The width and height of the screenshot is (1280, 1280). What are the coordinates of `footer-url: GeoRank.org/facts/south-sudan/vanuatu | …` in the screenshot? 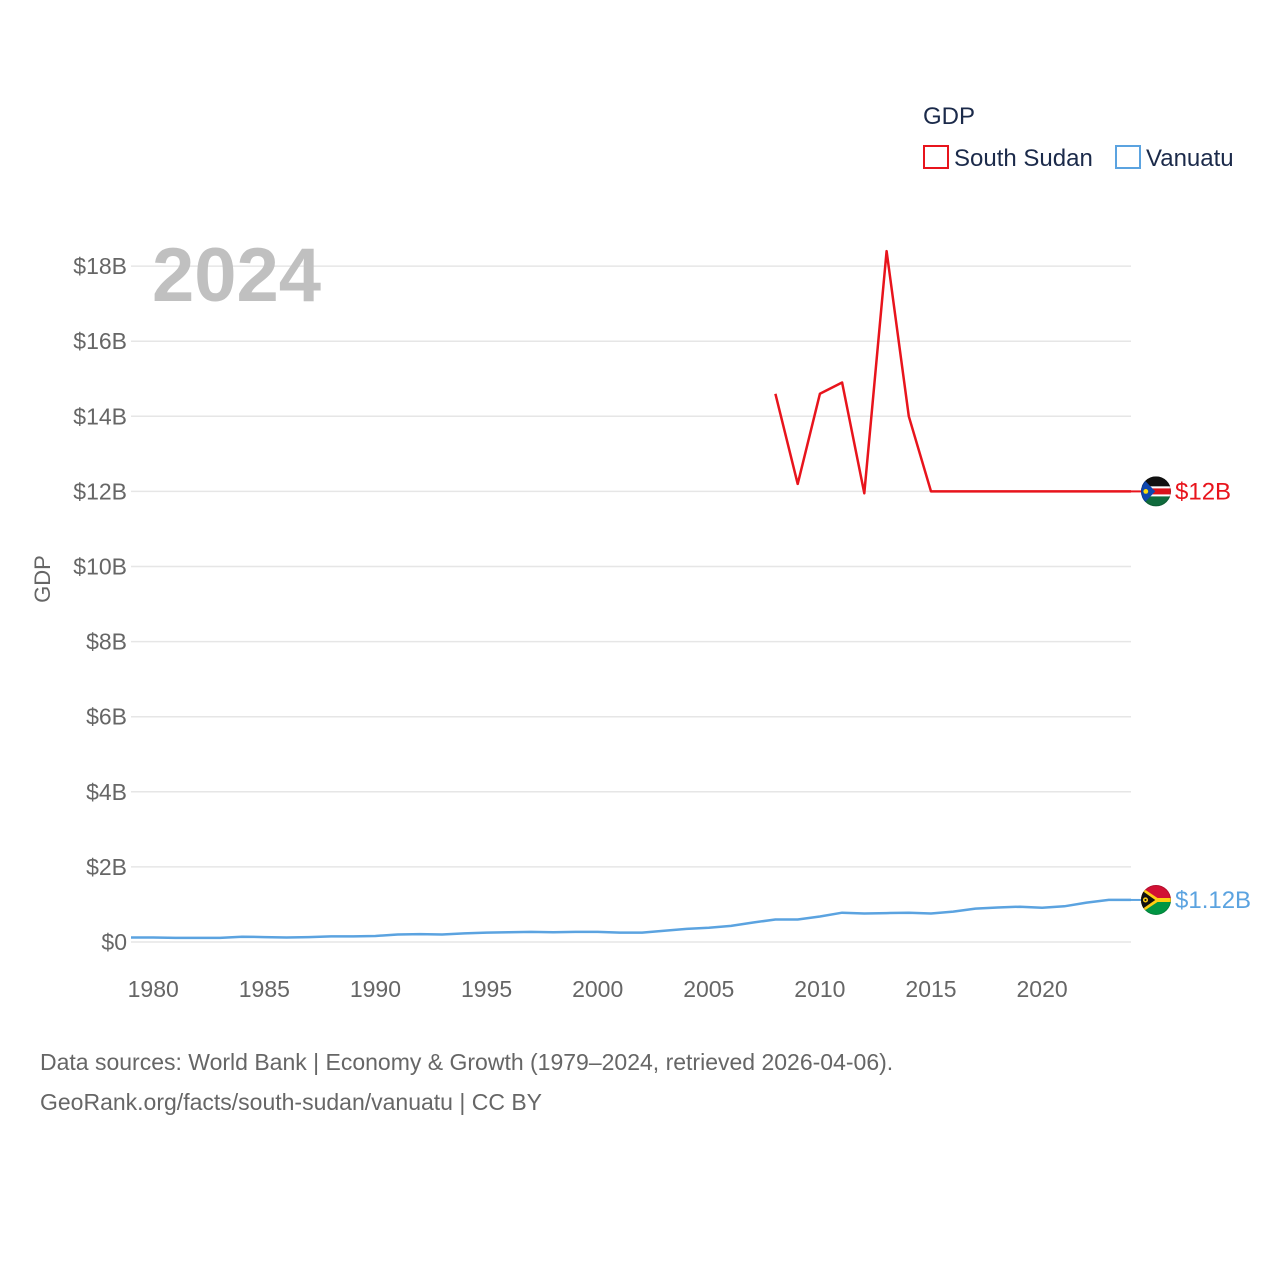 It's located at (291, 1102).